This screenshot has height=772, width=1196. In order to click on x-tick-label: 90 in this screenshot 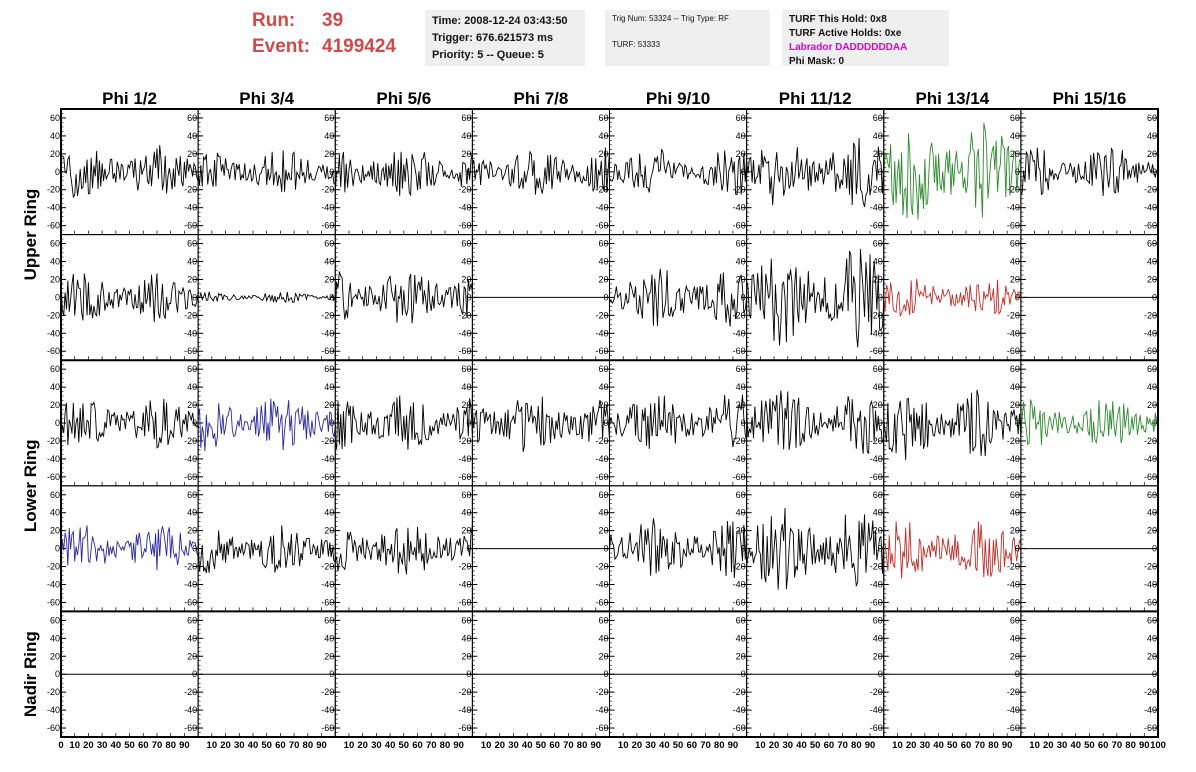, I will do `click(733, 745)`.